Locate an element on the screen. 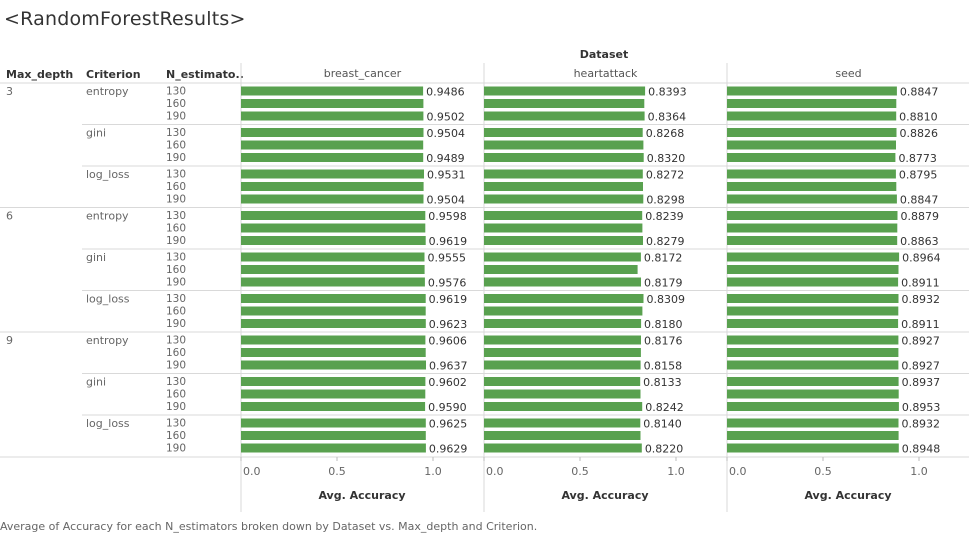  header-dataset: Dataset is located at coordinates (604, 54).